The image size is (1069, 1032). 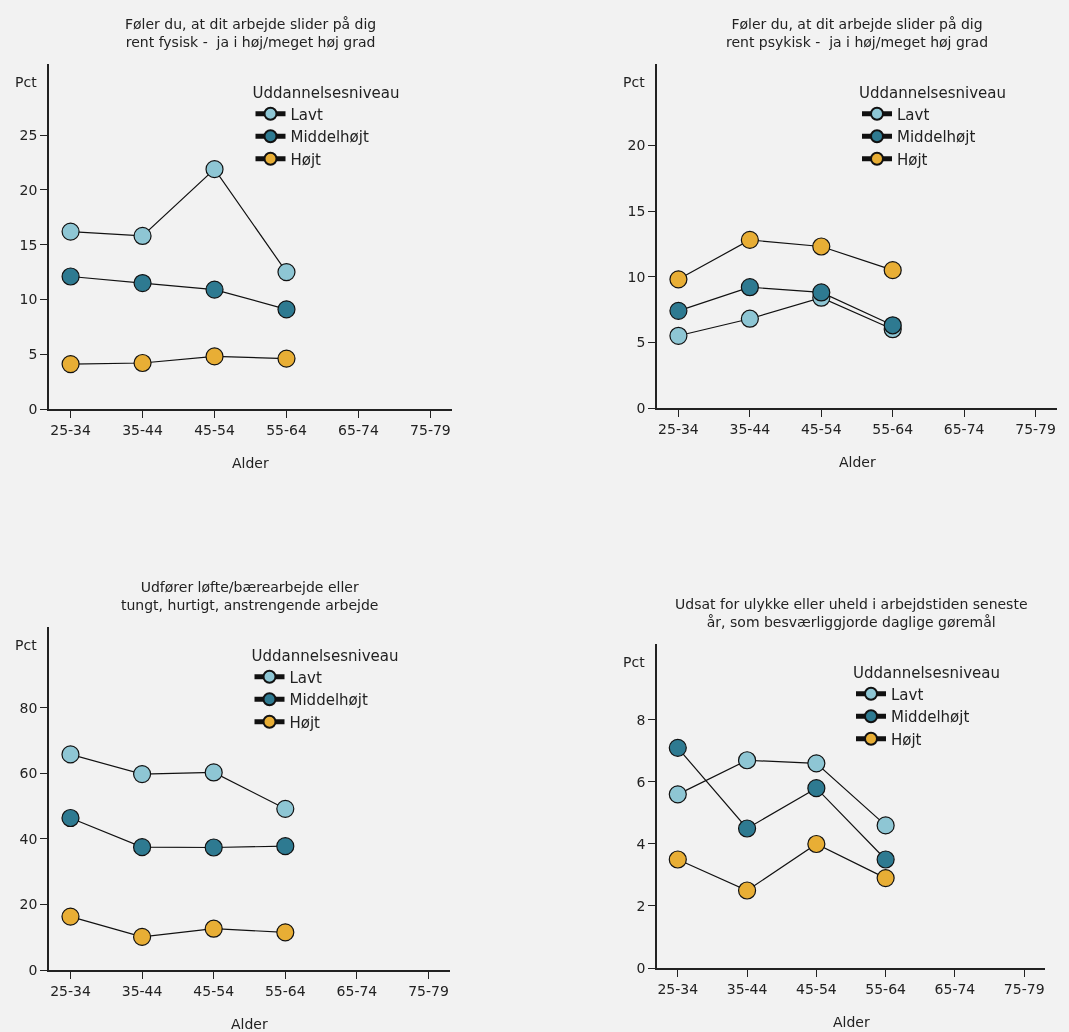 I want to click on chart-title: Føler du, at dit arbejde slider på dig rent fysisk - ja i høj/meget høj grad, so click(x=251, y=33).